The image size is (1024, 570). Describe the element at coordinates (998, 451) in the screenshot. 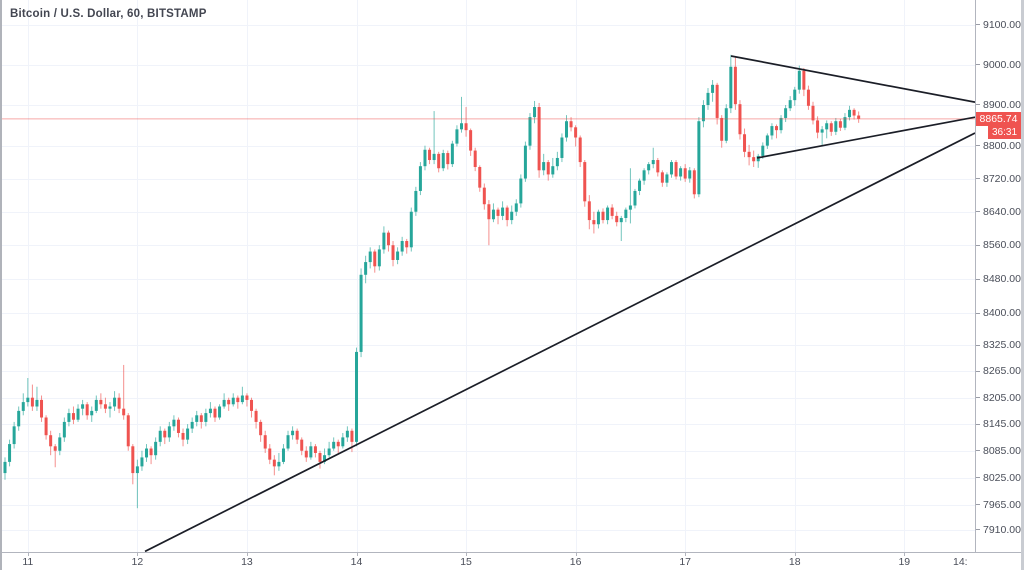

I see `price-tick: 8085.00` at that location.